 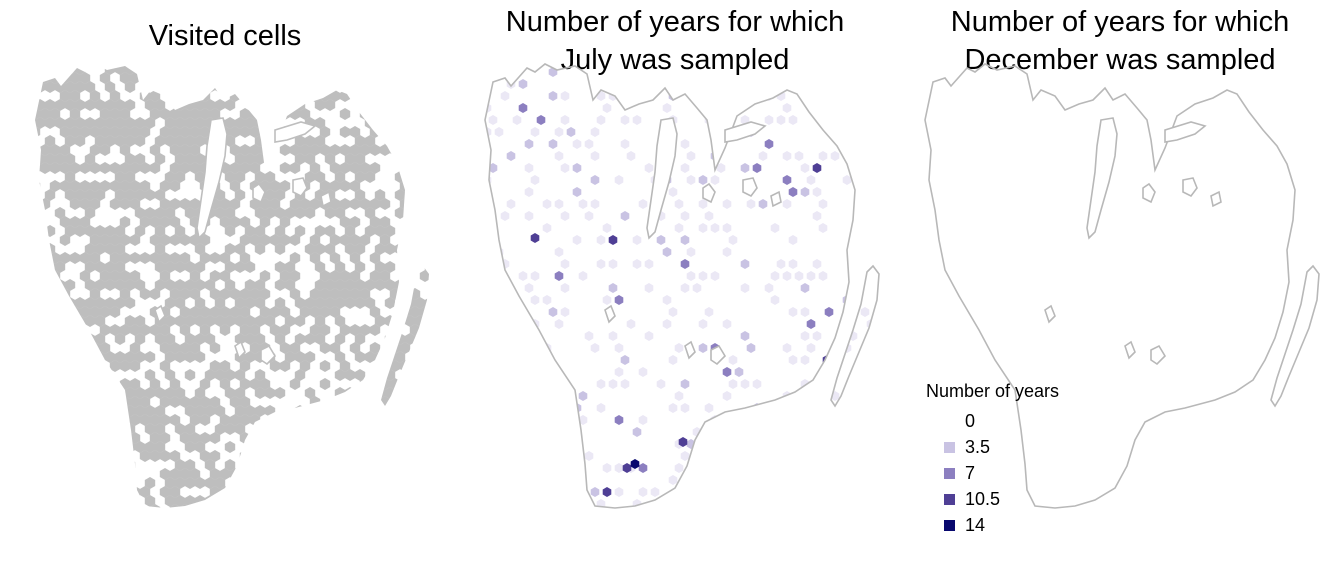 What do you see at coordinates (1050, 314) in the screenshot?
I see `lake-outline` at bounding box center [1050, 314].